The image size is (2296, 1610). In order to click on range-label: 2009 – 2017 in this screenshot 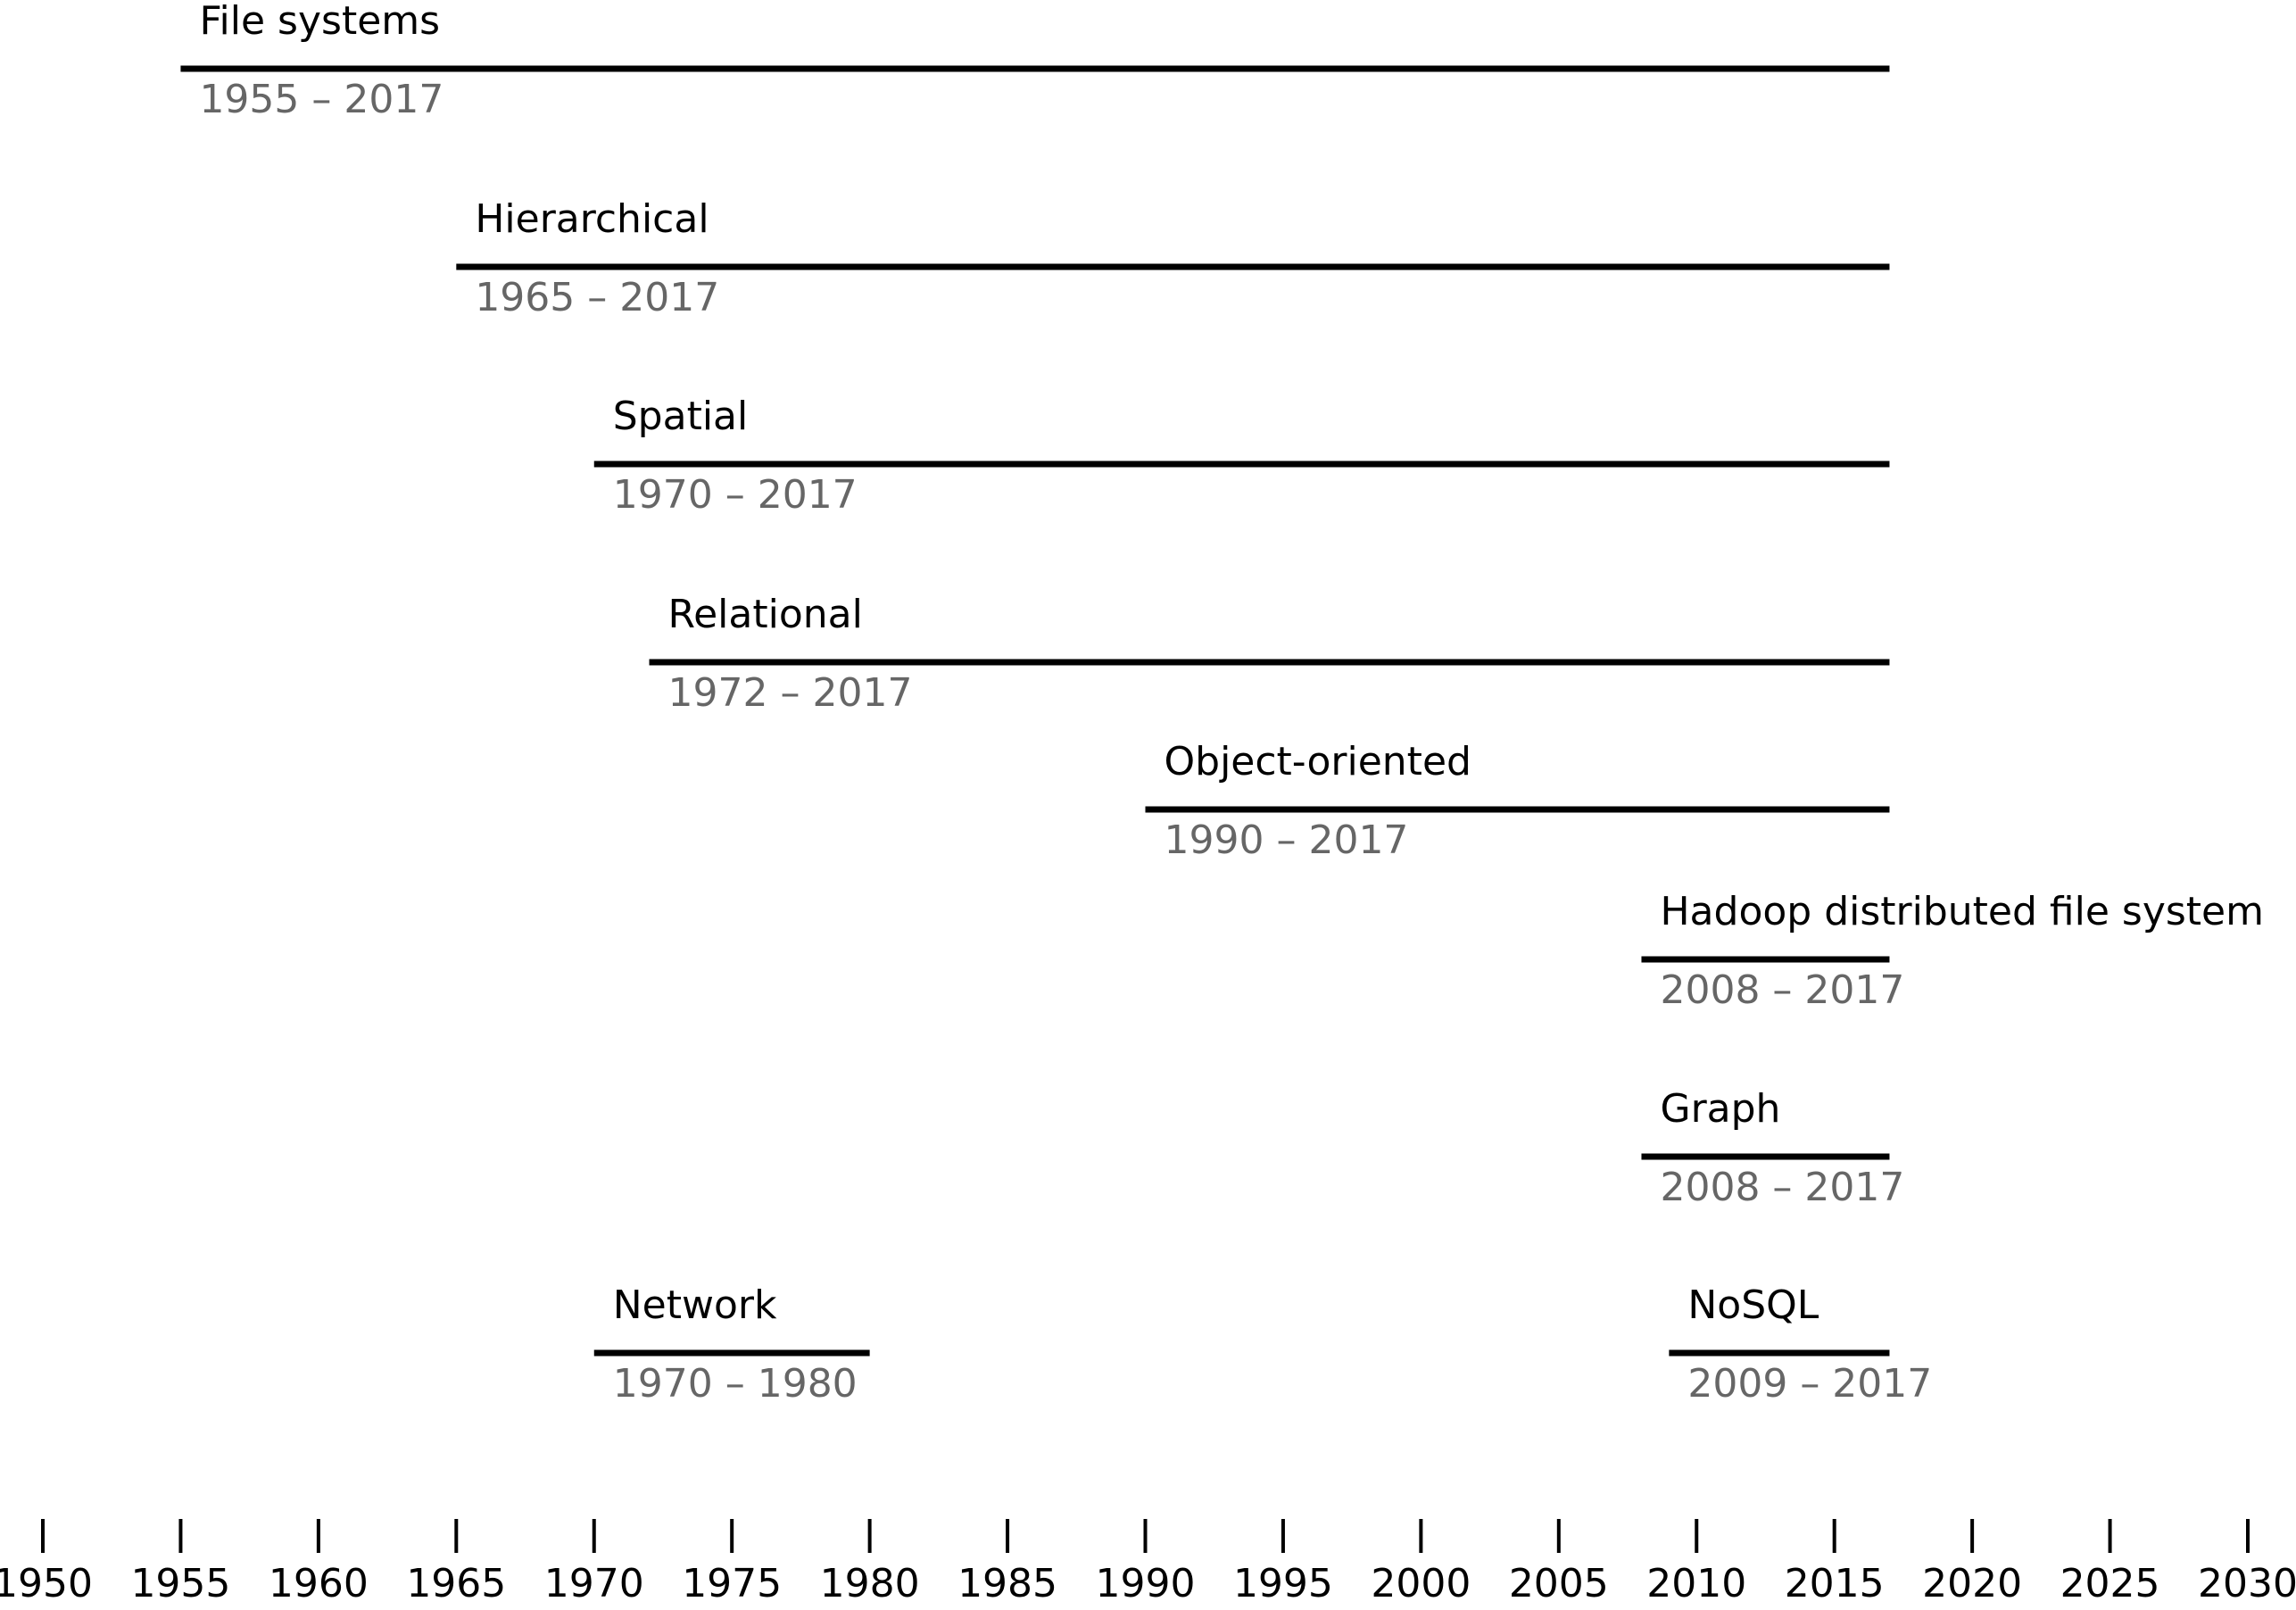, I will do `click(1810, 1384)`.